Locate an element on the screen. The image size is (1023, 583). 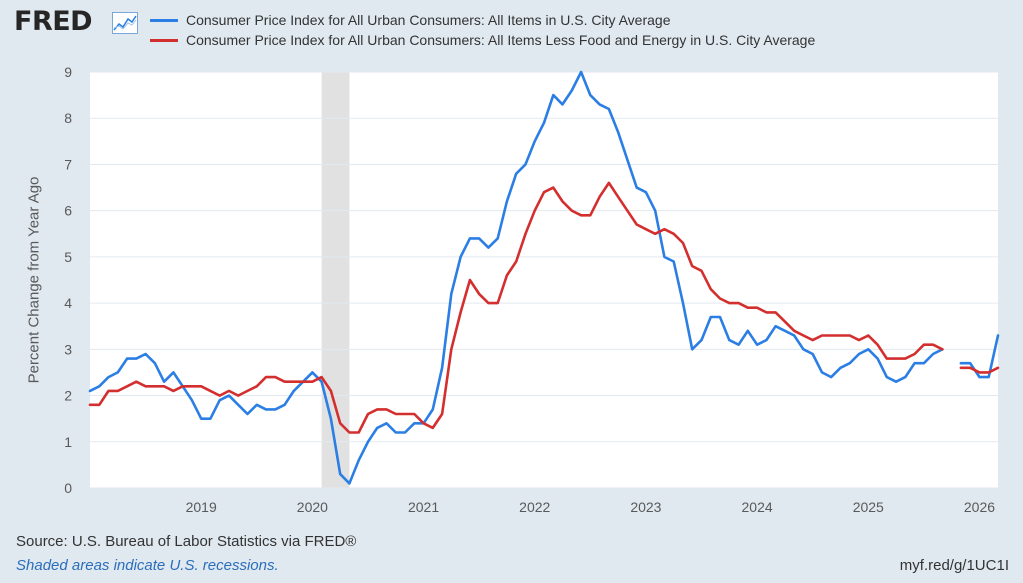
y-tick-label: 5 is located at coordinates (68, 257).